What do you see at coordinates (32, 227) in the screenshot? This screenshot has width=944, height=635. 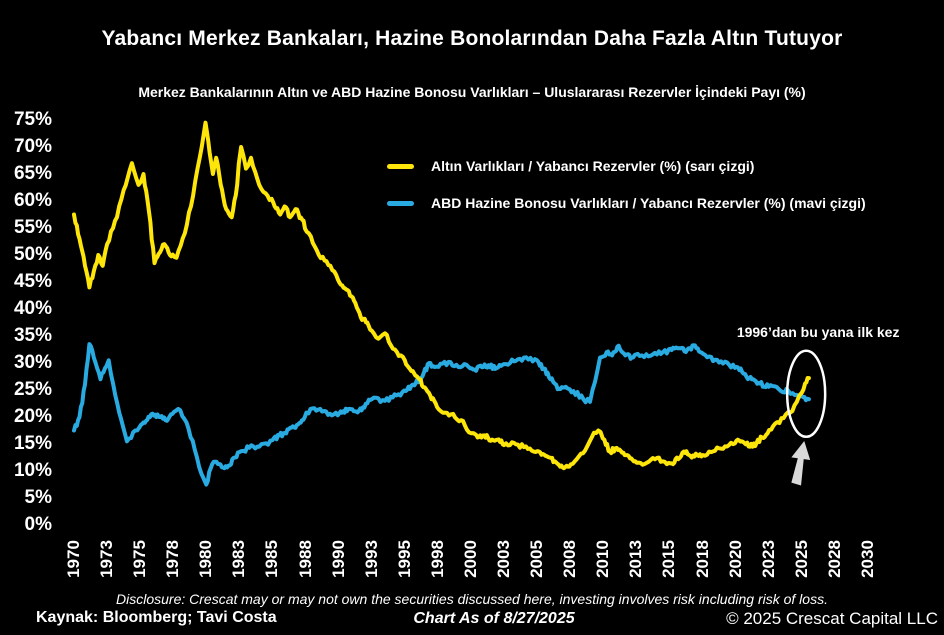 I see `y-tick-label: 55%` at bounding box center [32, 227].